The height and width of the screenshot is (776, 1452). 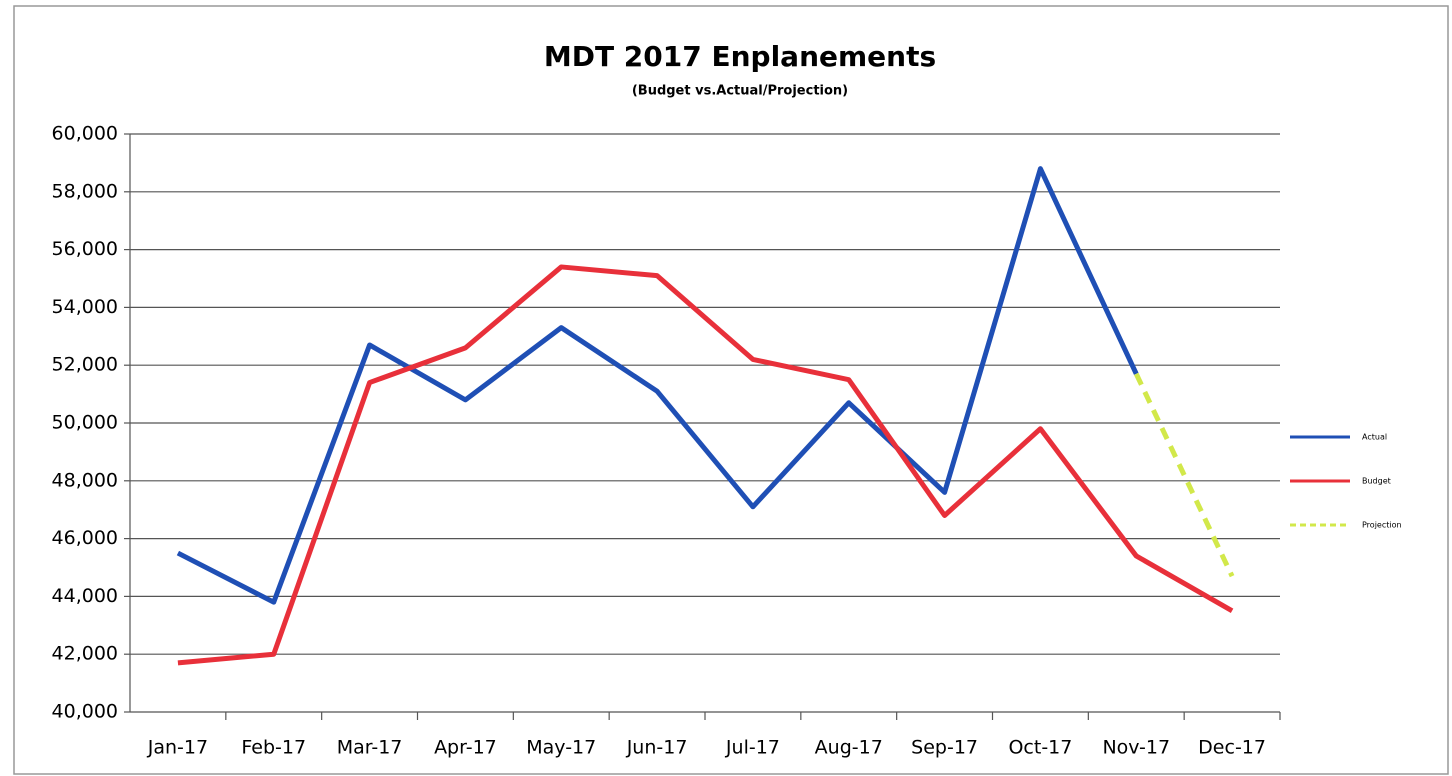 What do you see at coordinates (740, 56) in the screenshot?
I see `chart-title: MDT 2017 Enplanements` at bounding box center [740, 56].